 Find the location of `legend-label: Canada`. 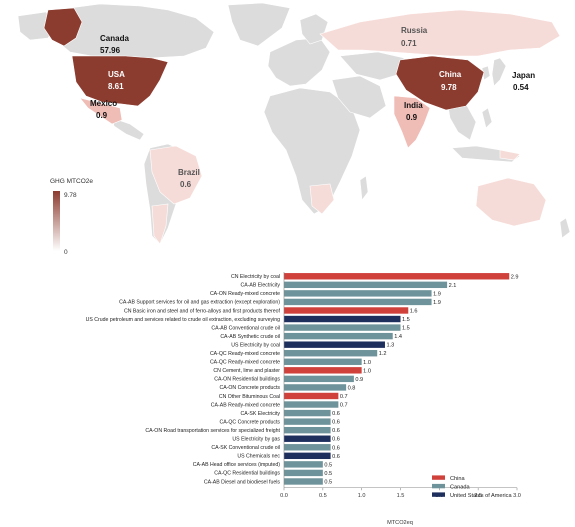

legend-label: Canada is located at coordinates (460, 487).